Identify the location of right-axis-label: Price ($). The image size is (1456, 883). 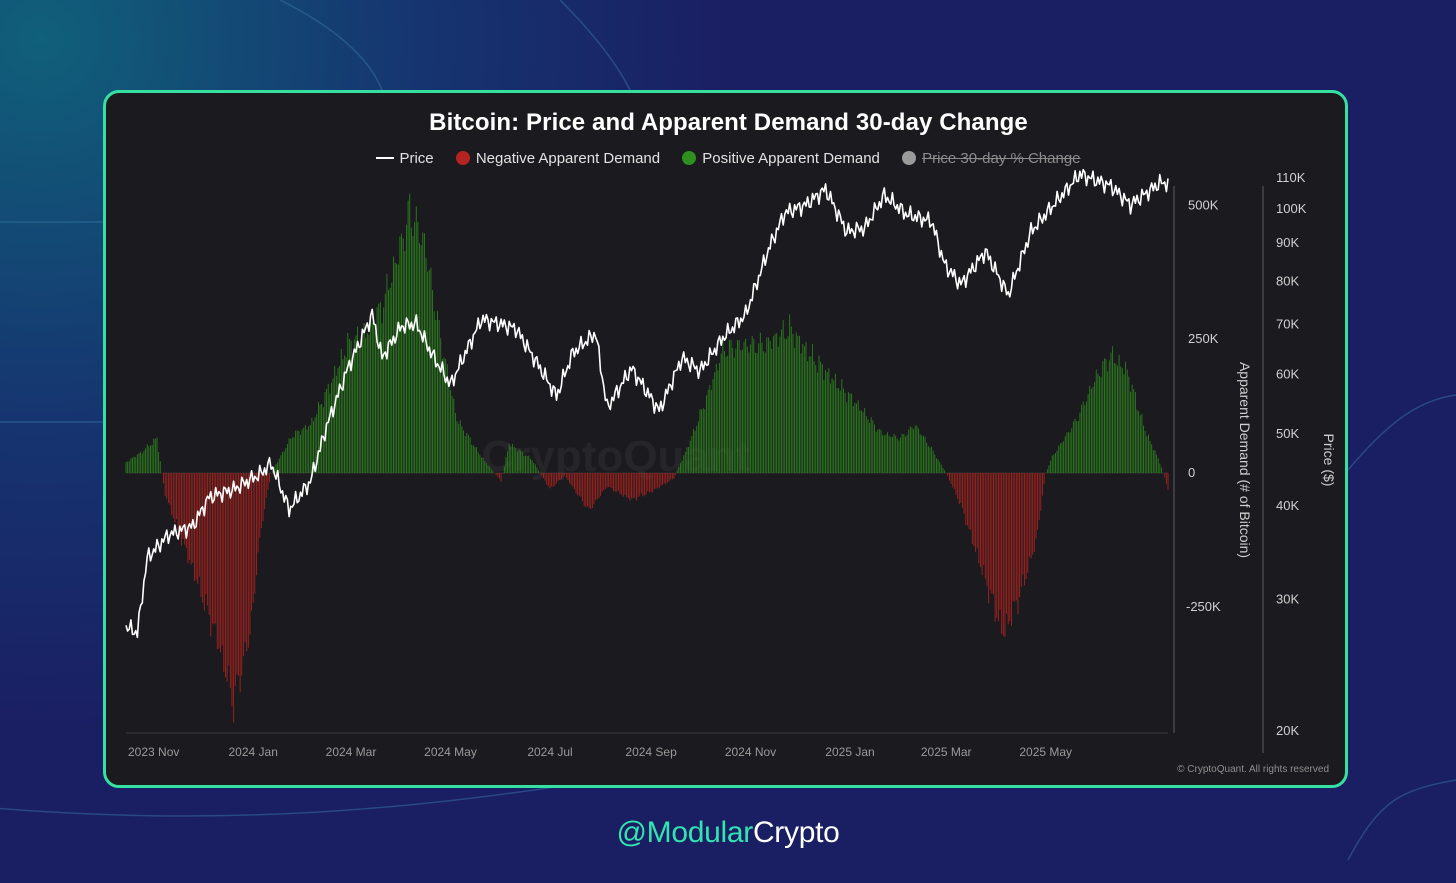
(1329, 460).